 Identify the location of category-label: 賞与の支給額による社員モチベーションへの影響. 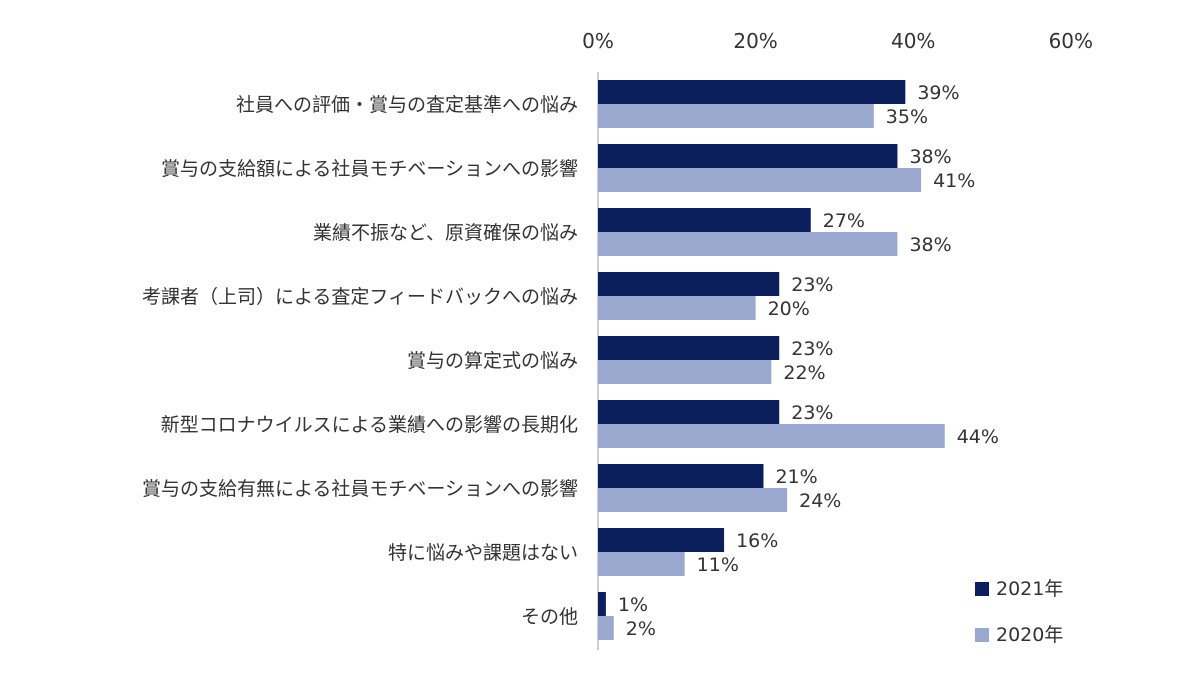
(369, 169).